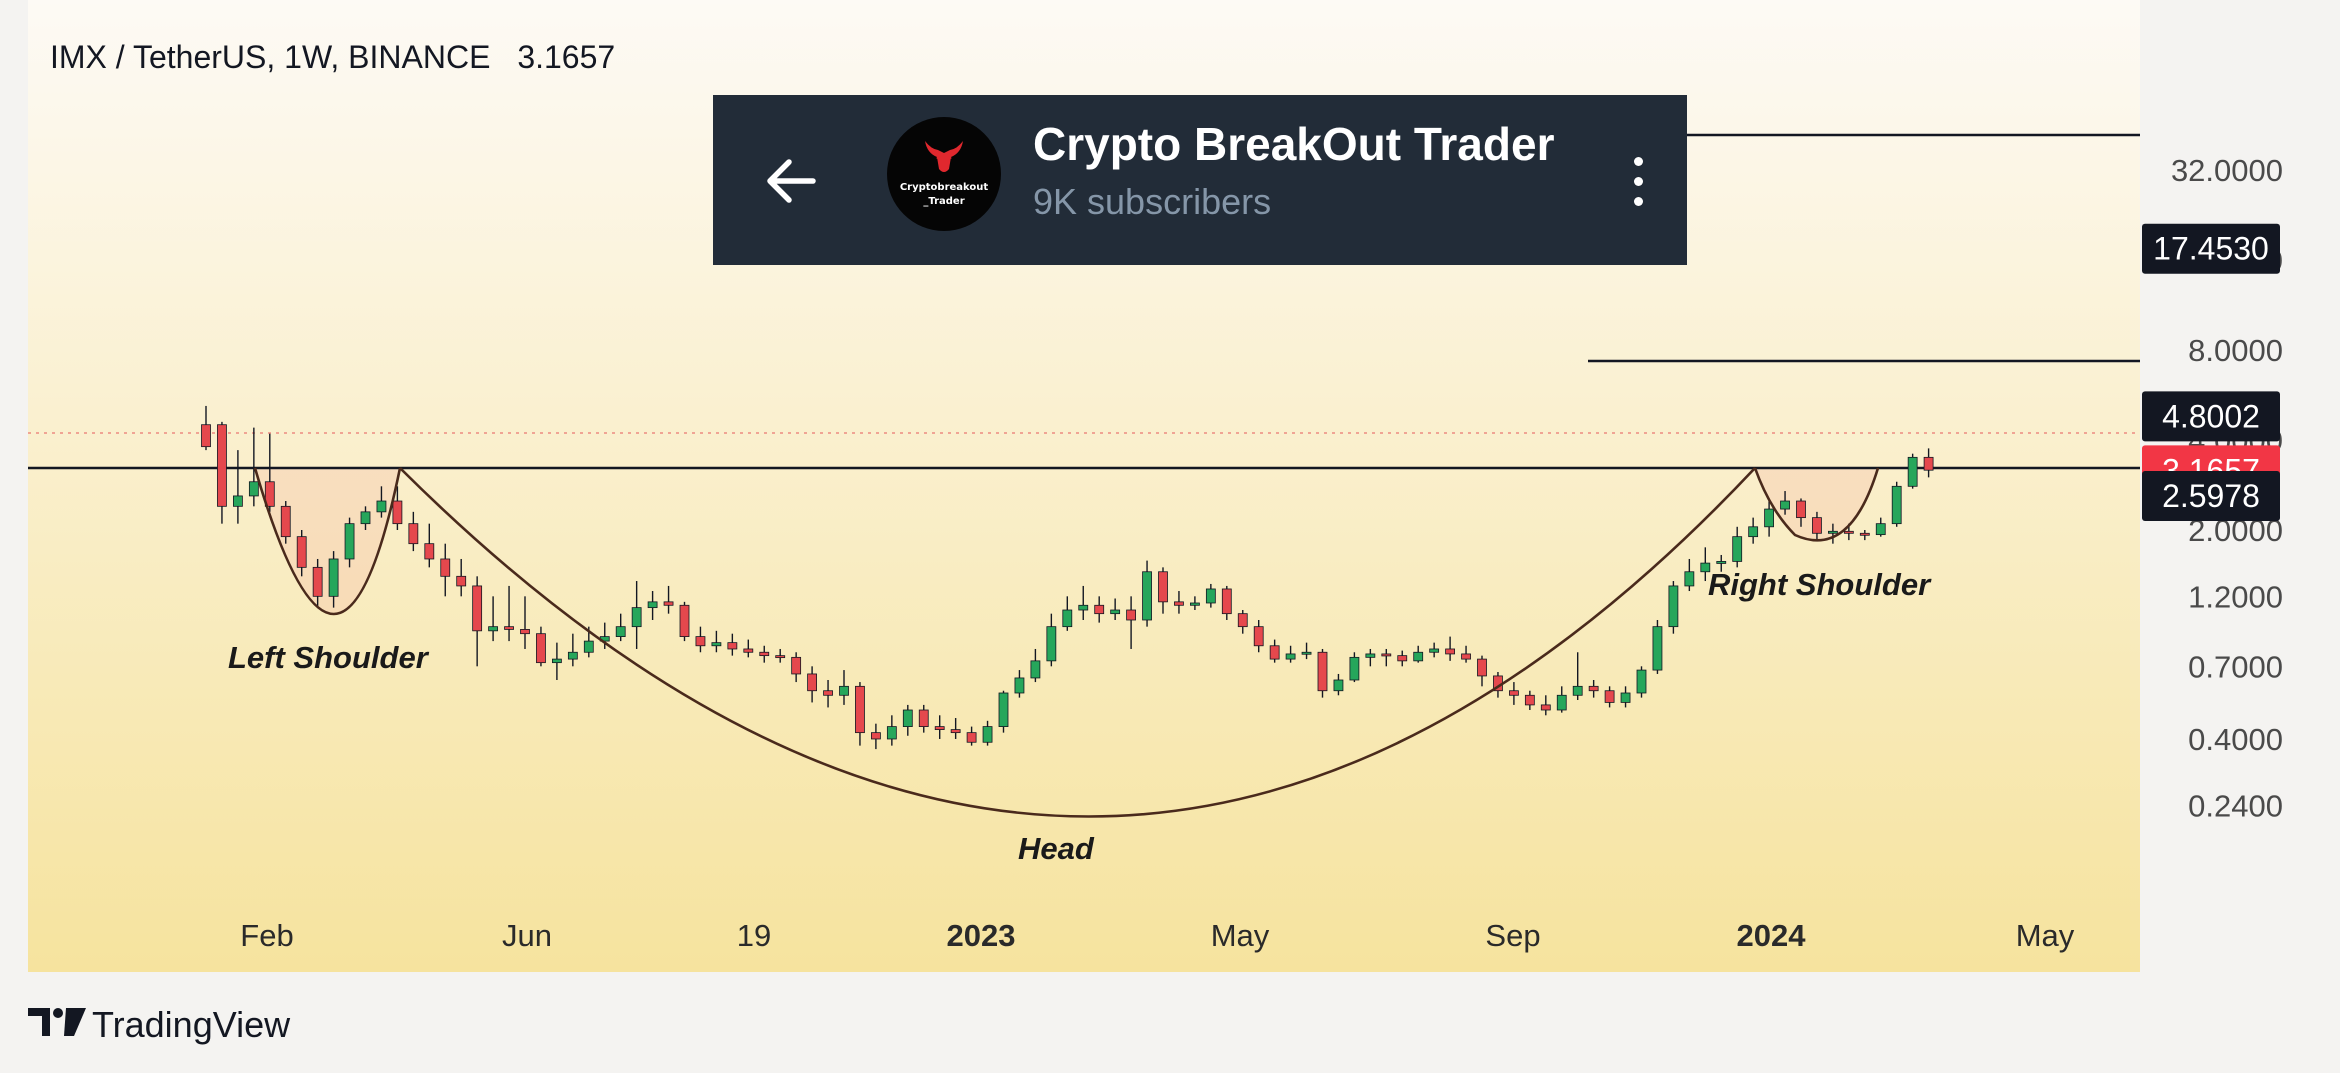  What do you see at coordinates (944, 174) in the screenshot?
I see `channel-avatar: Cryptobreakout _Trader` at bounding box center [944, 174].